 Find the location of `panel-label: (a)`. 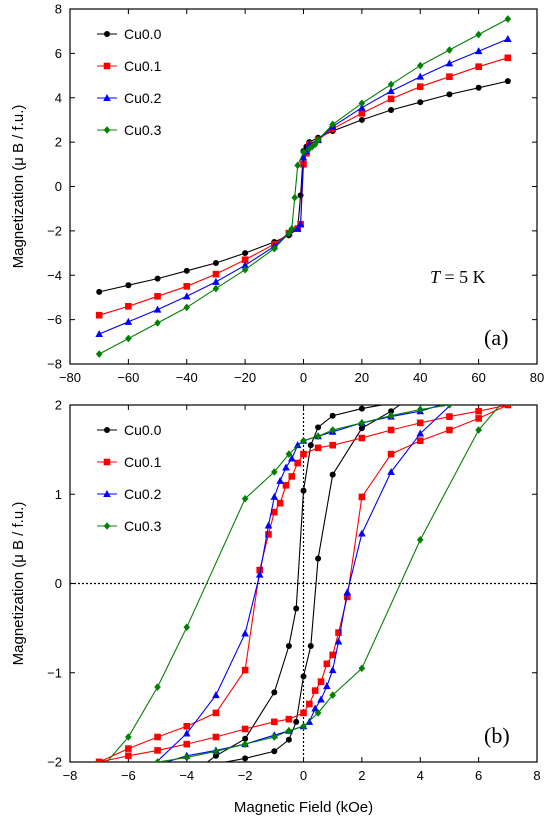

panel-label: (a) is located at coordinates (496, 337).